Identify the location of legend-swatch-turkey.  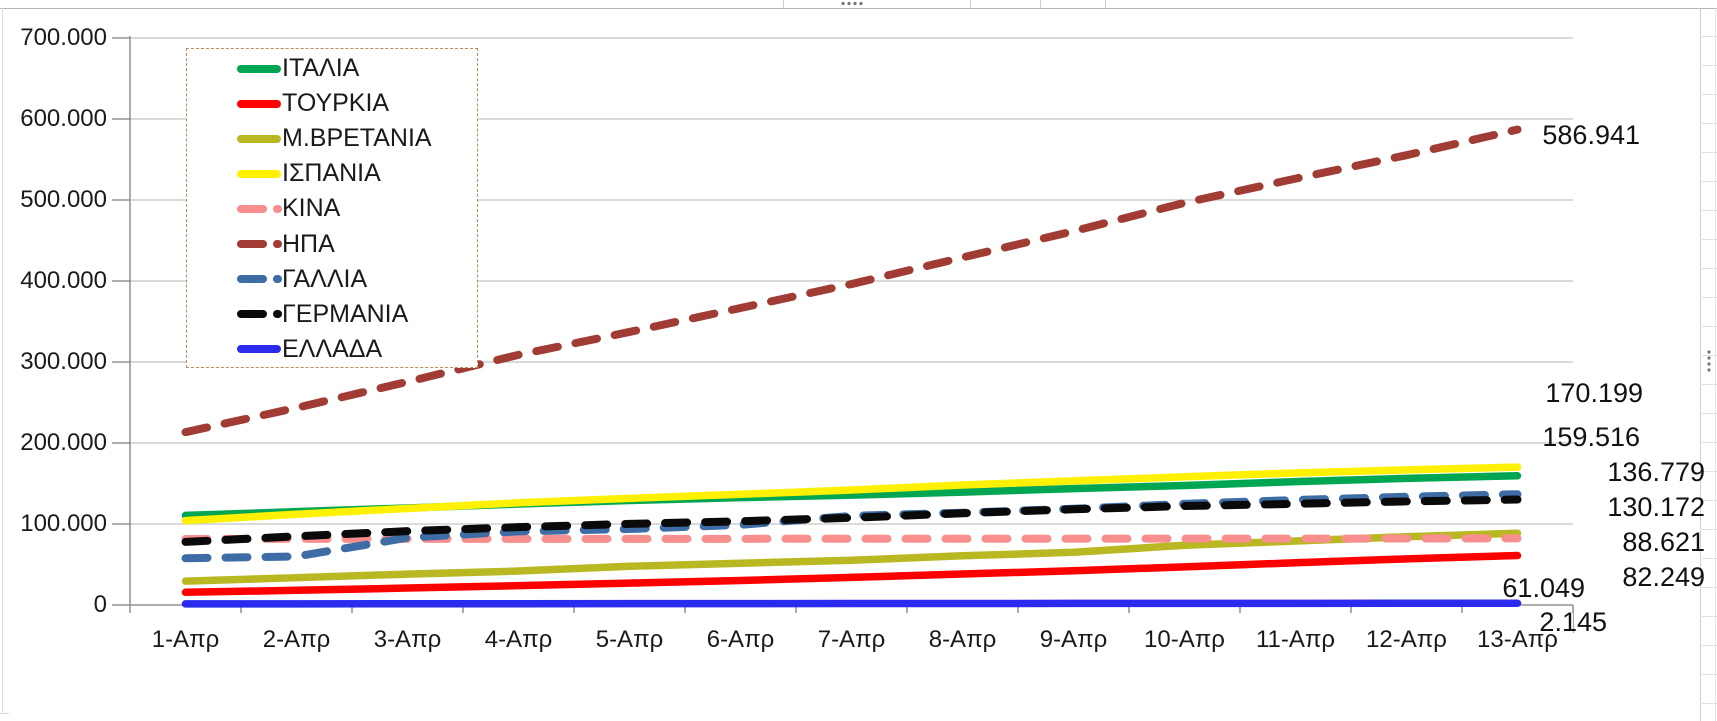
(259, 103).